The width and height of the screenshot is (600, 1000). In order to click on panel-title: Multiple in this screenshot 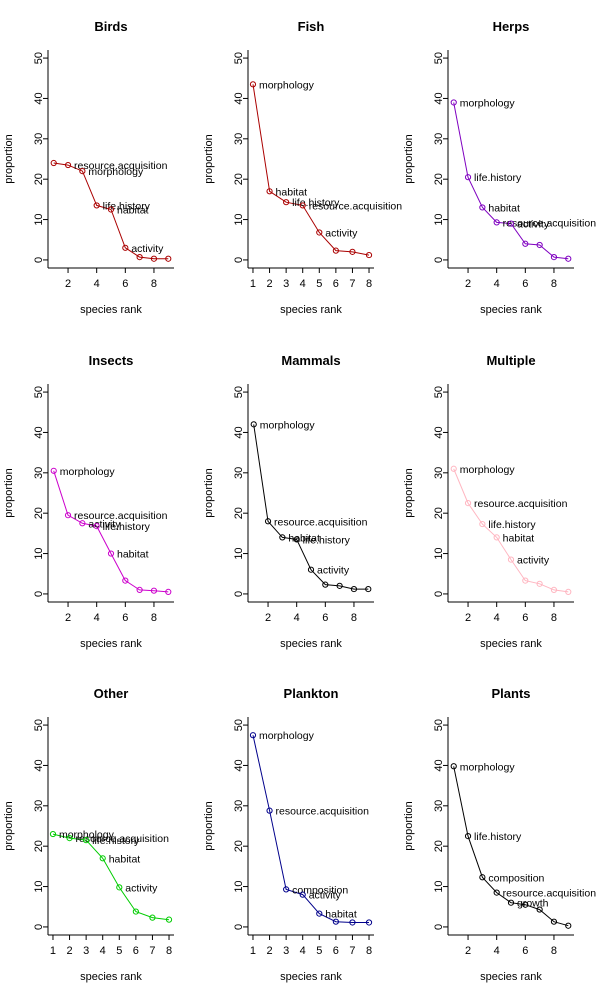, I will do `click(510, 360)`.